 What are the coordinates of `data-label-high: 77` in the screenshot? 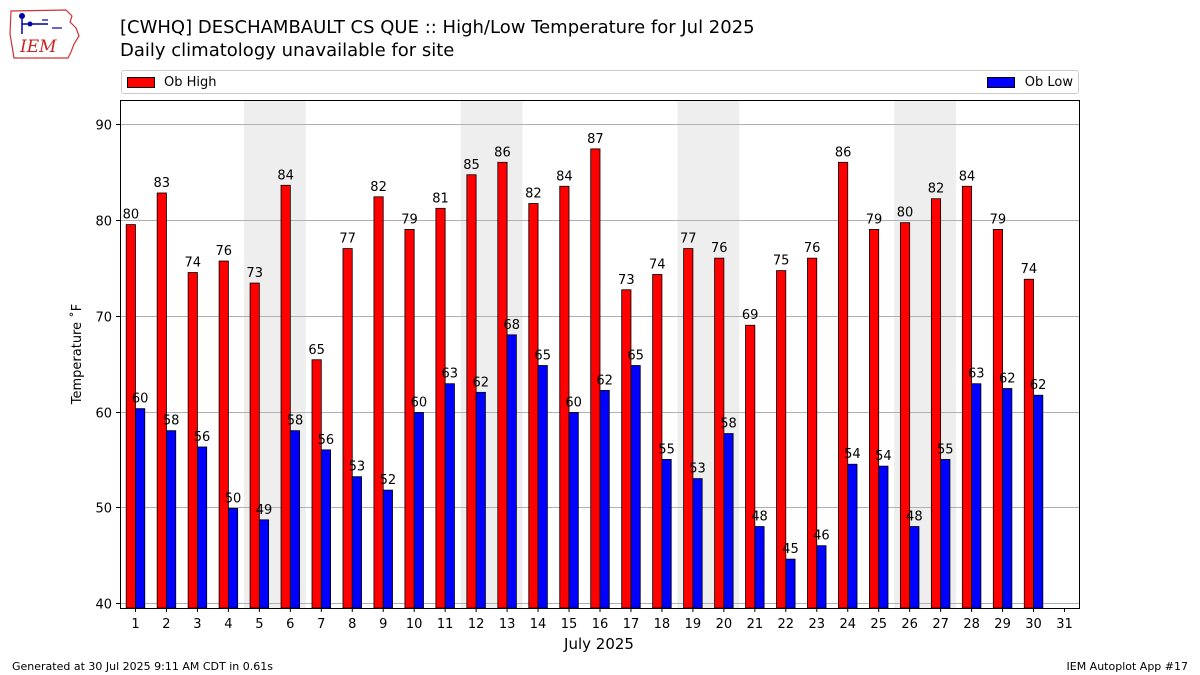 It's located at (688, 239).